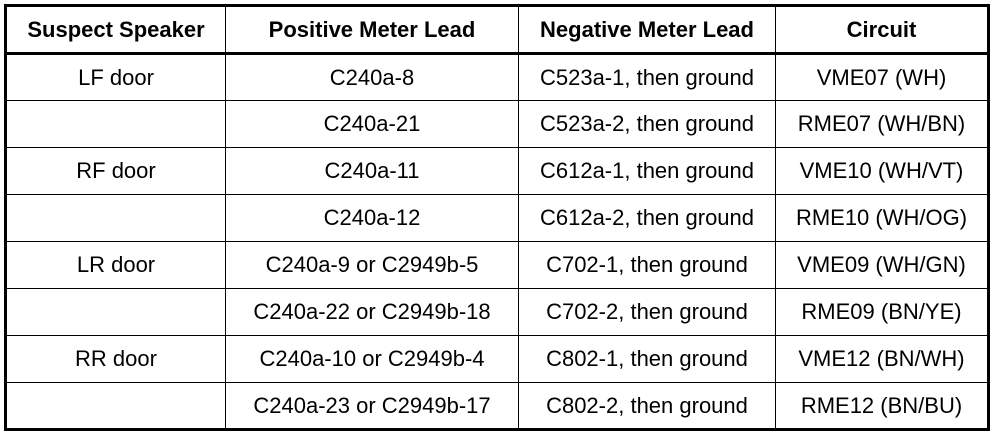 The width and height of the screenshot is (1008, 444). I want to click on cell-circuit: VME10 (WH/VT), so click(882, 171).